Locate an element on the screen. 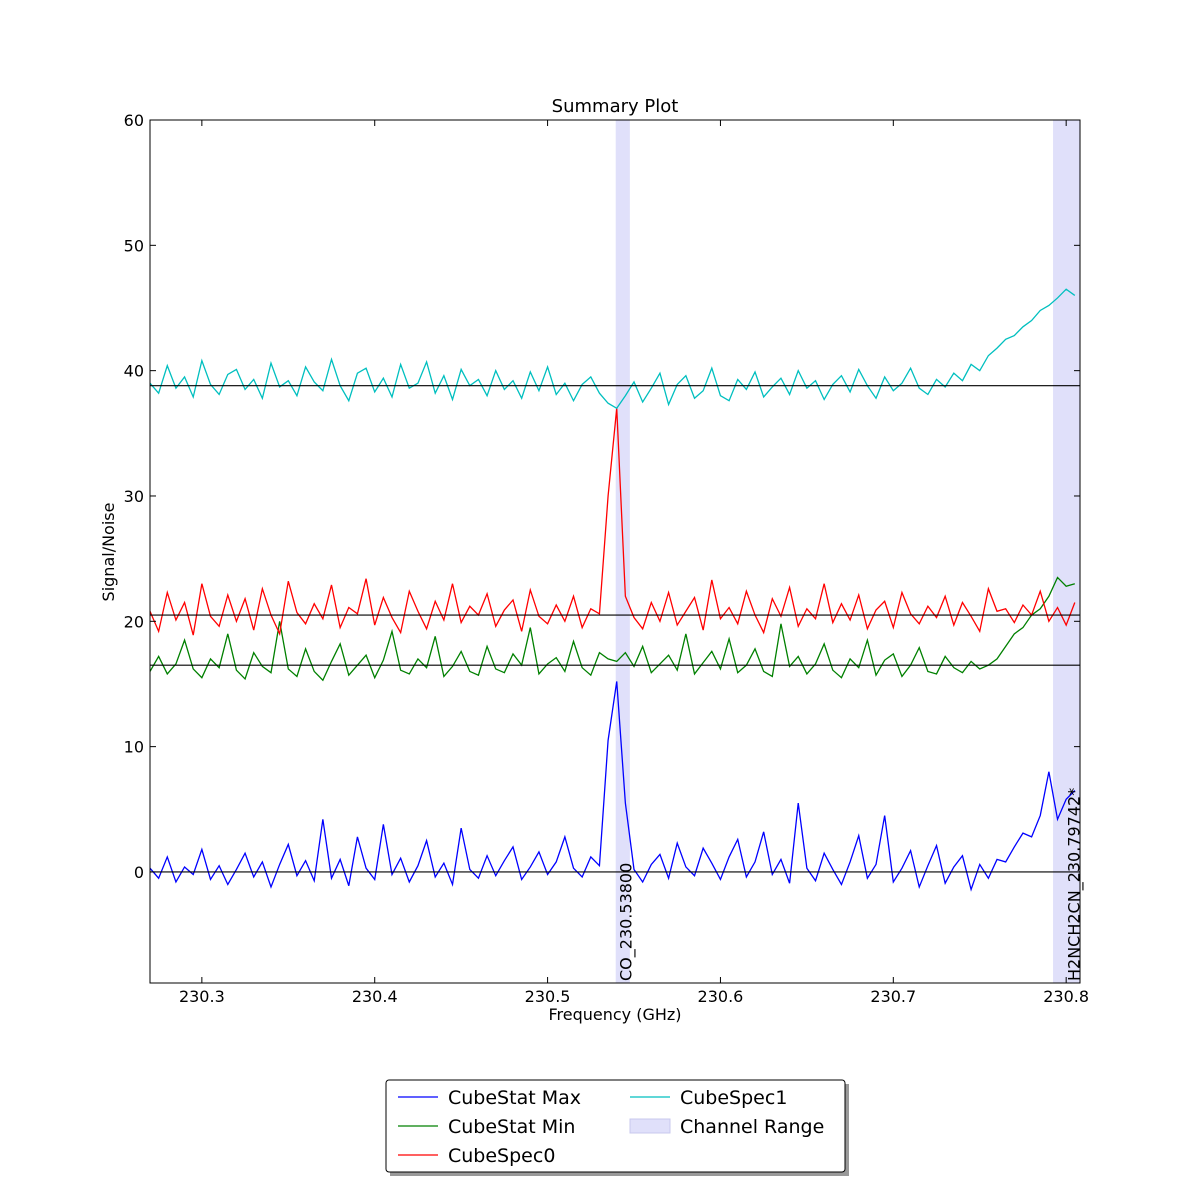  legend-swatch is located at coordinates (650, 1126).